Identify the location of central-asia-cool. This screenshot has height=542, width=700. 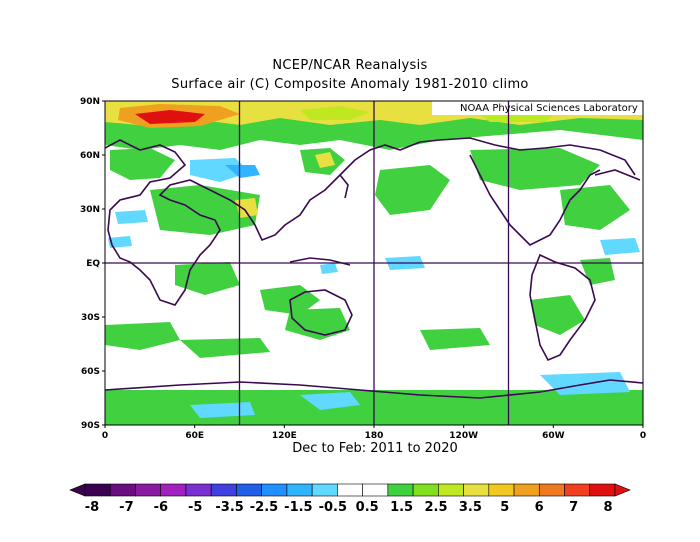
(220, 170).